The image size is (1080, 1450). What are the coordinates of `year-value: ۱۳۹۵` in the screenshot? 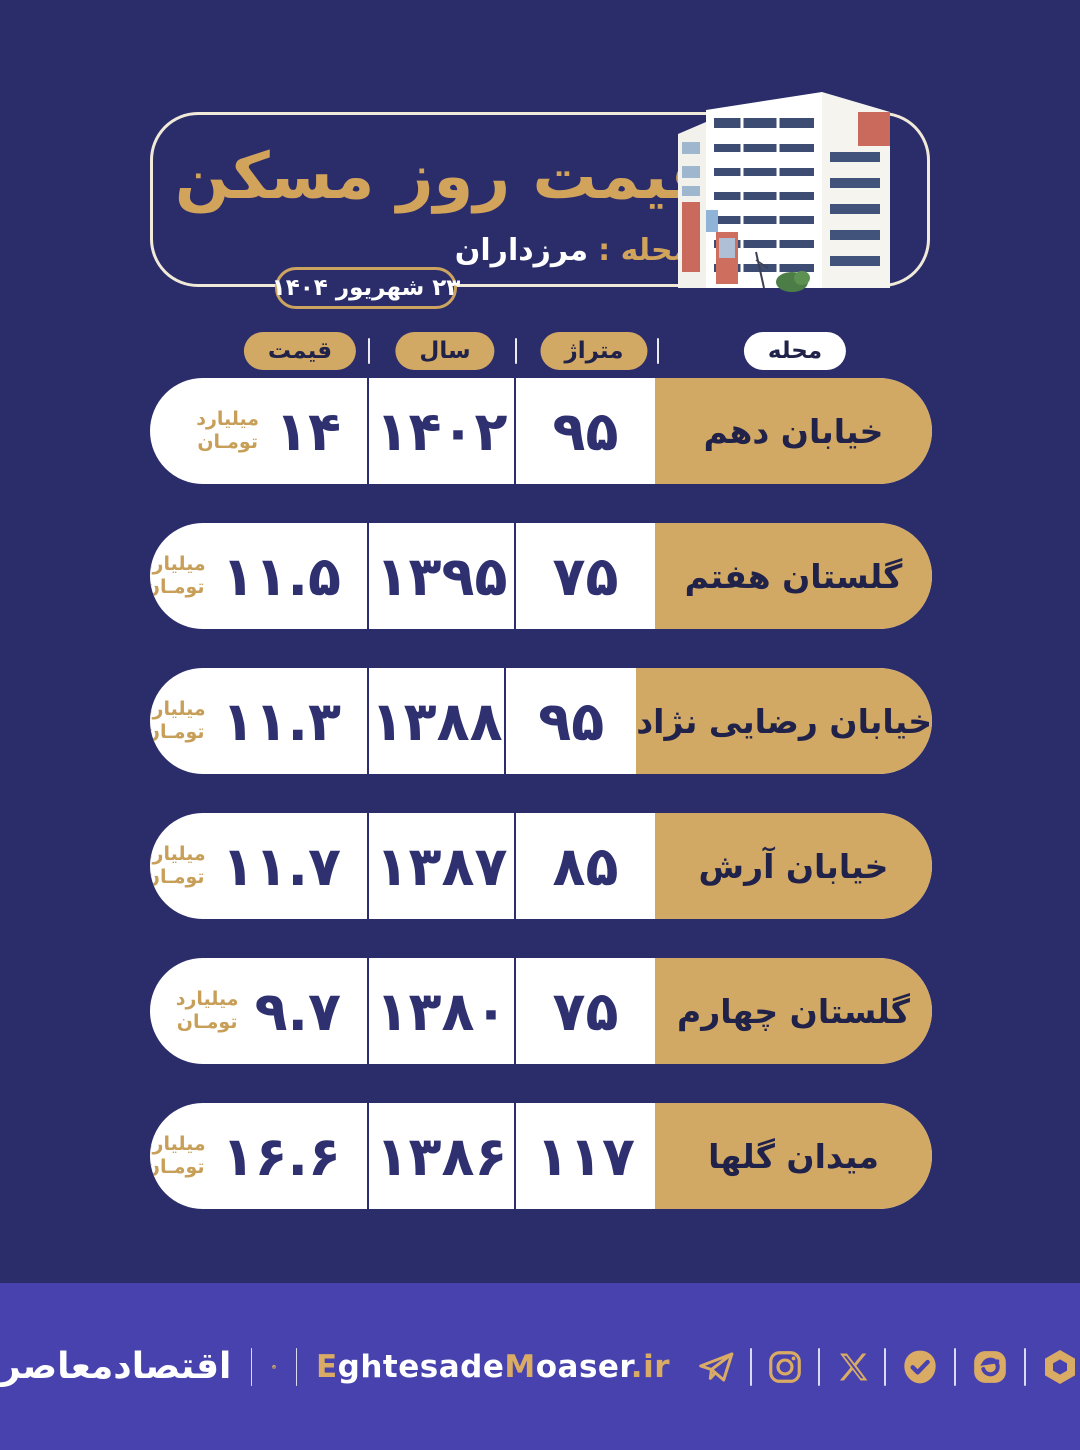 It's located at (441, 576).